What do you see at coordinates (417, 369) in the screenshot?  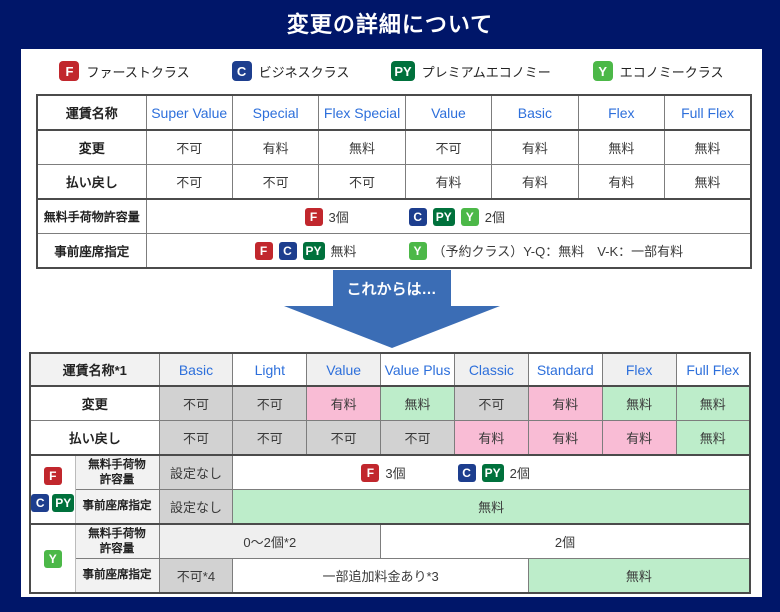 I see `fare-column-header: Value Plus` at bounding box center [417, 369].